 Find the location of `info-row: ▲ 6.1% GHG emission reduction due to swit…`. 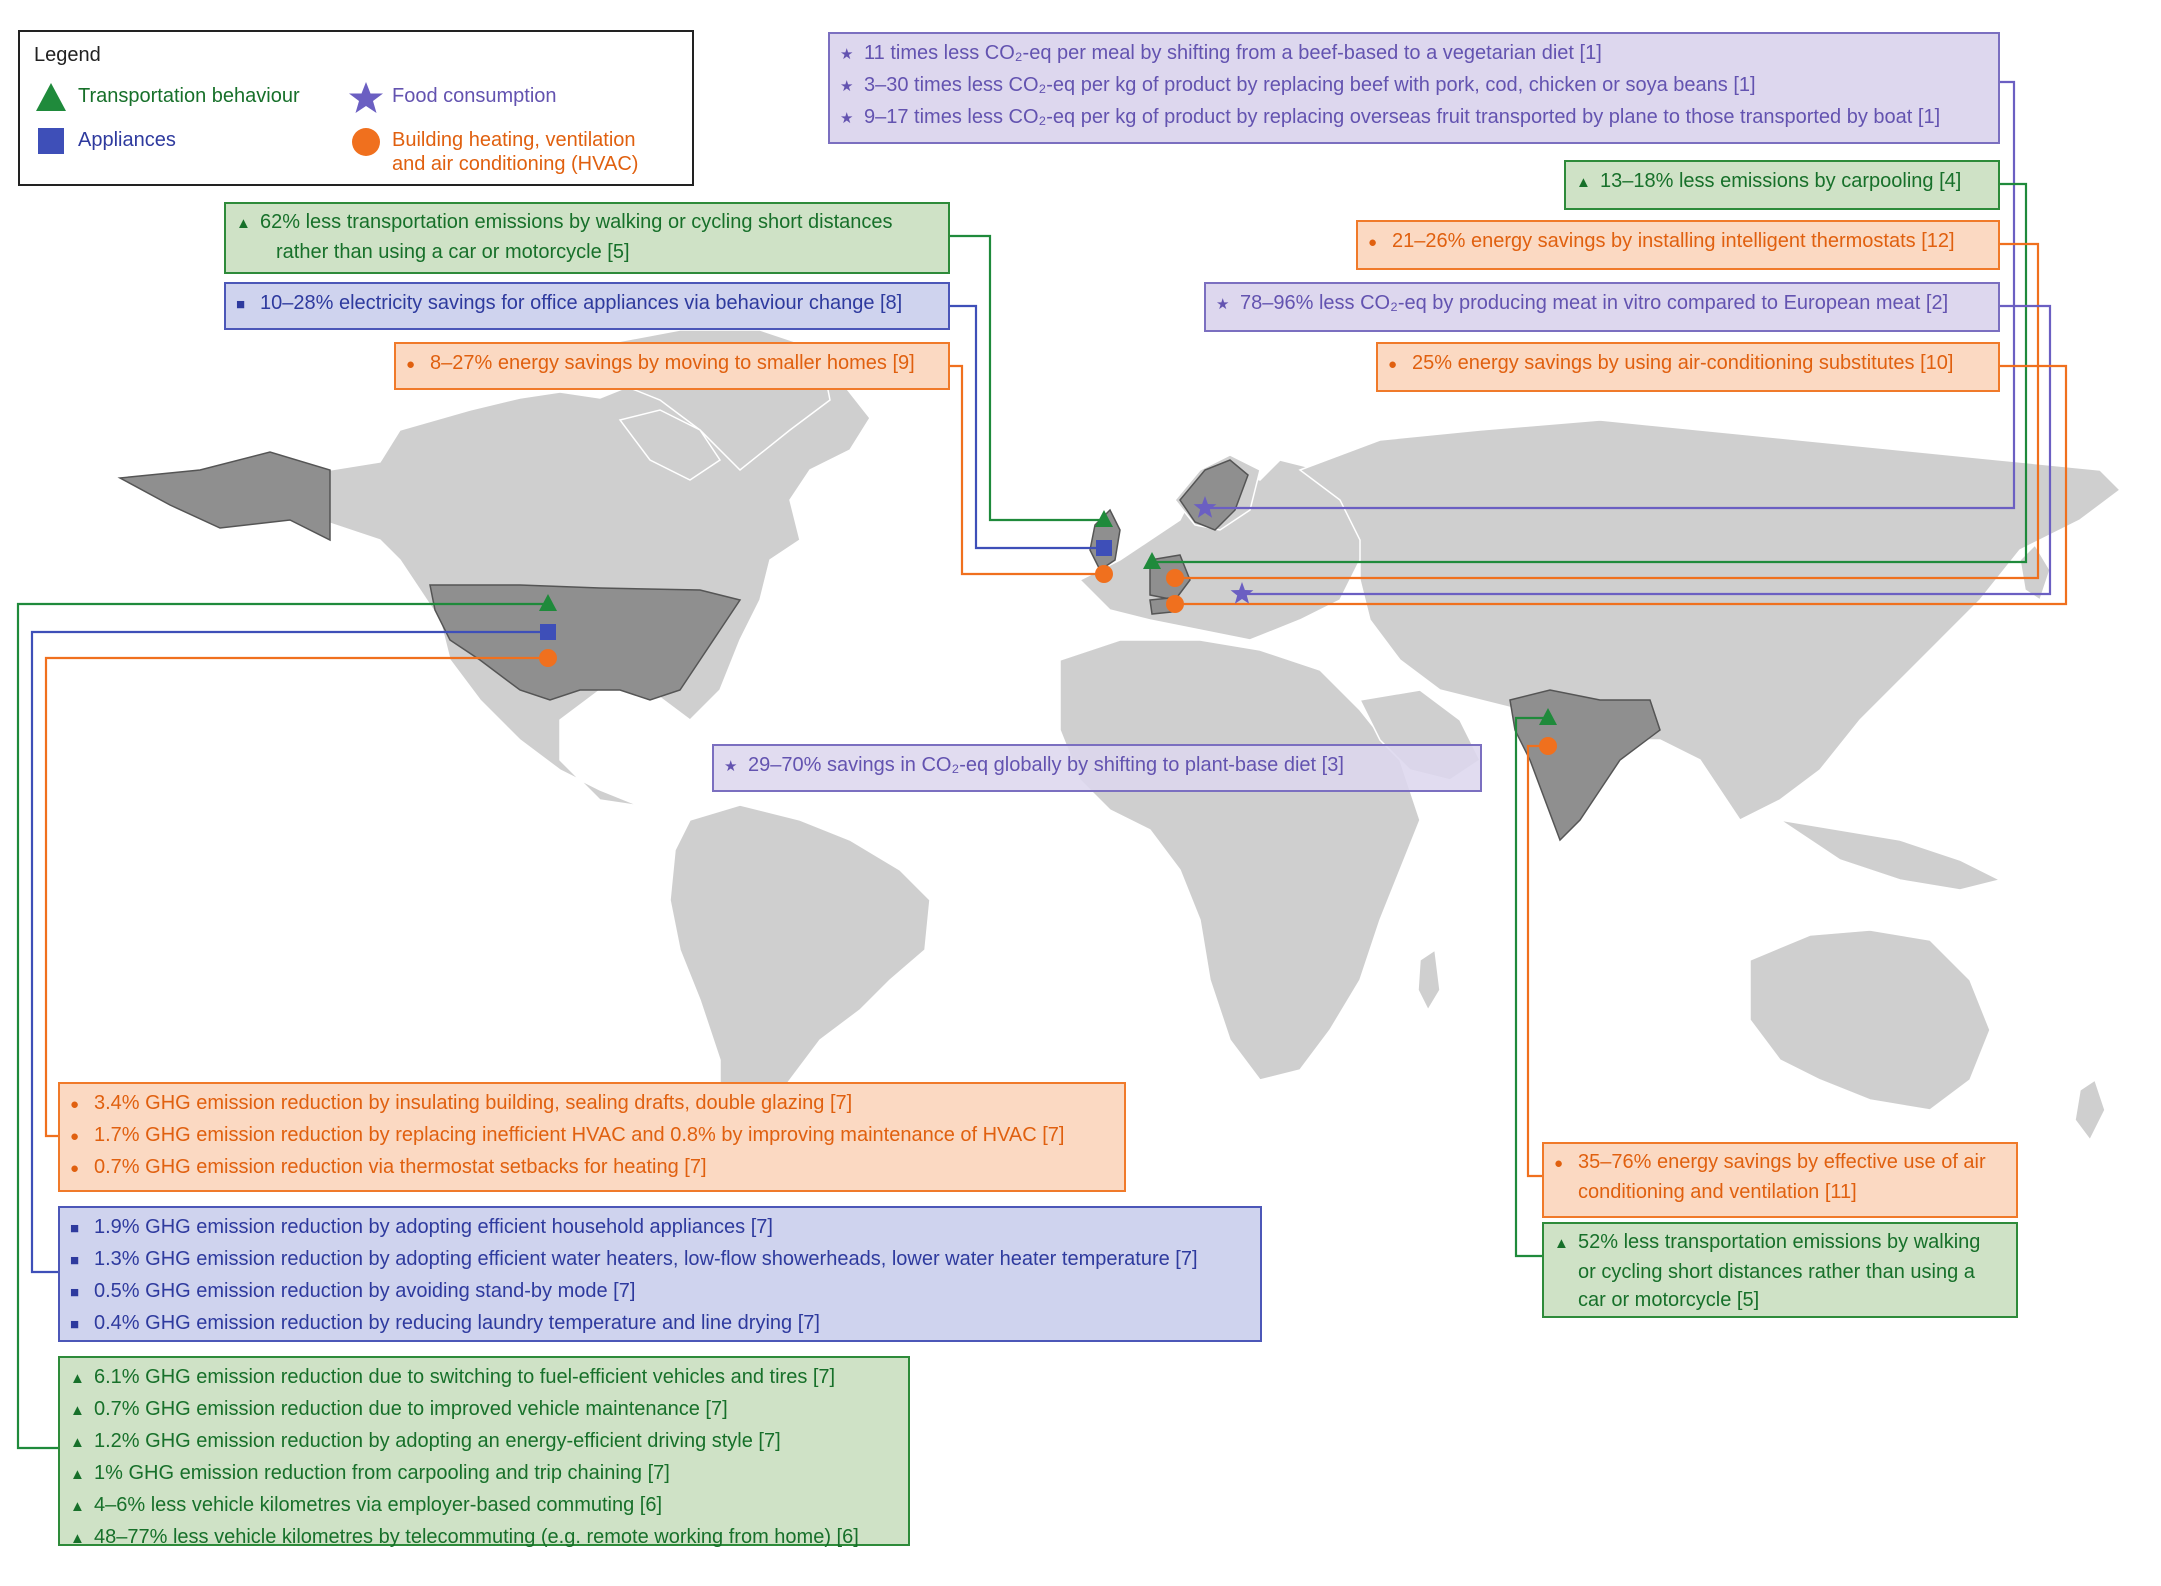

info-row: ▲ 6.1% GHG emission reduction due to swit… is located at coordinates (484, 1378).